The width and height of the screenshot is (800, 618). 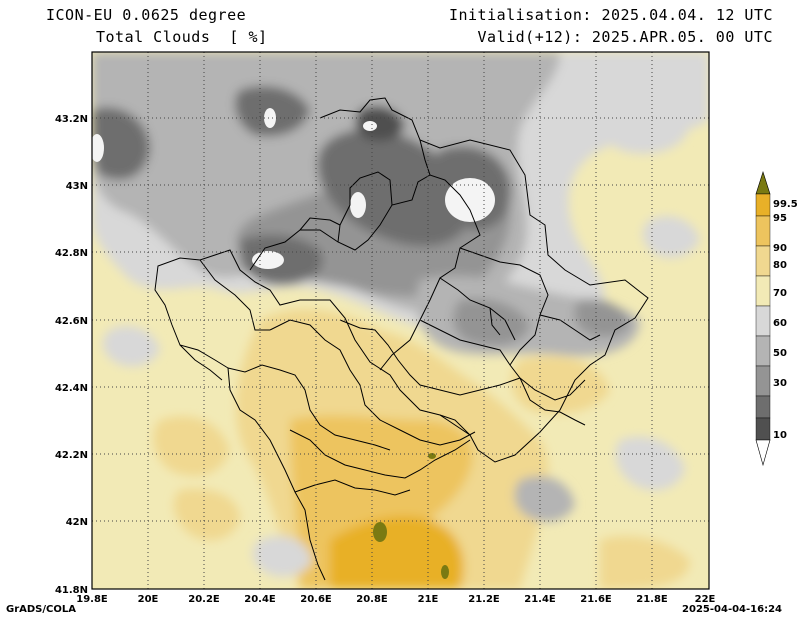 What do you see at coordinates (610, 15) in the screenshot?
I see `init-time: Initialisation: 2025.04.04. 12 UTC` at bounding box center [610, 15].